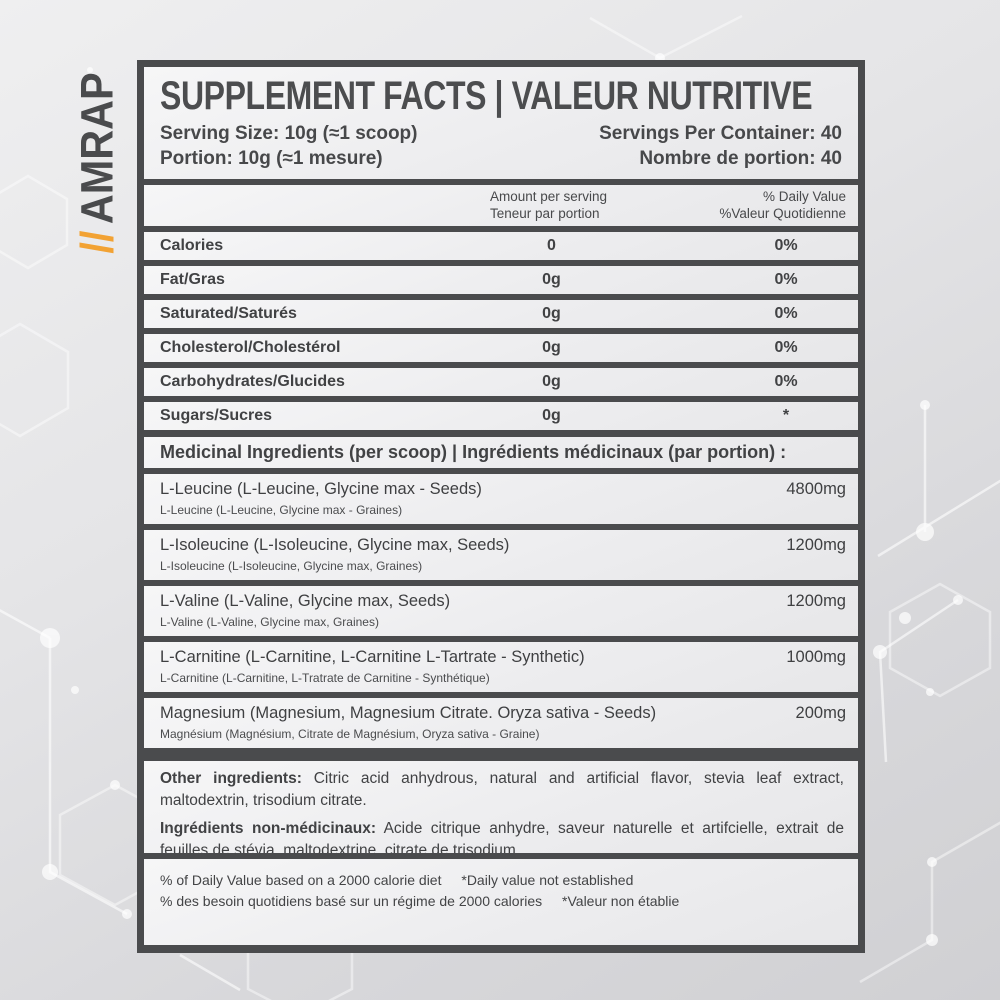  What do you see at coordinates (97, 242) in the screenshot?
I see `logo-slashes-icon: //` at bounding box center [97, 242].